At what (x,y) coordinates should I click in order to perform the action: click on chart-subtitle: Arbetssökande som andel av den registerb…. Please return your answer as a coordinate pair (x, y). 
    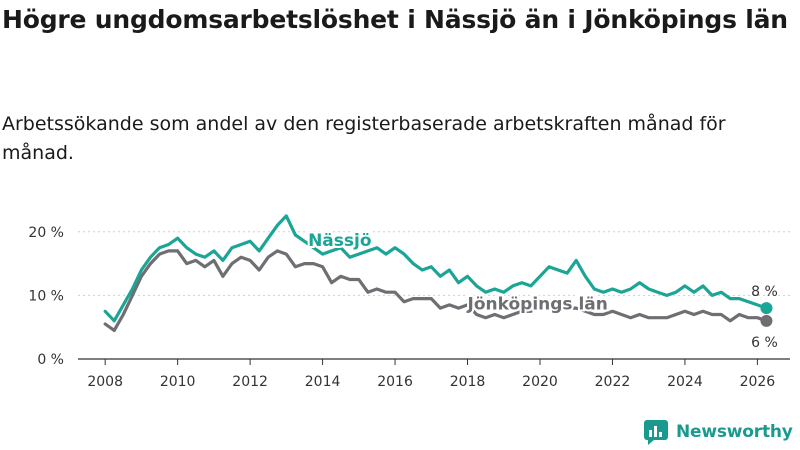
    Looking at the image, I should click on (364, 138).